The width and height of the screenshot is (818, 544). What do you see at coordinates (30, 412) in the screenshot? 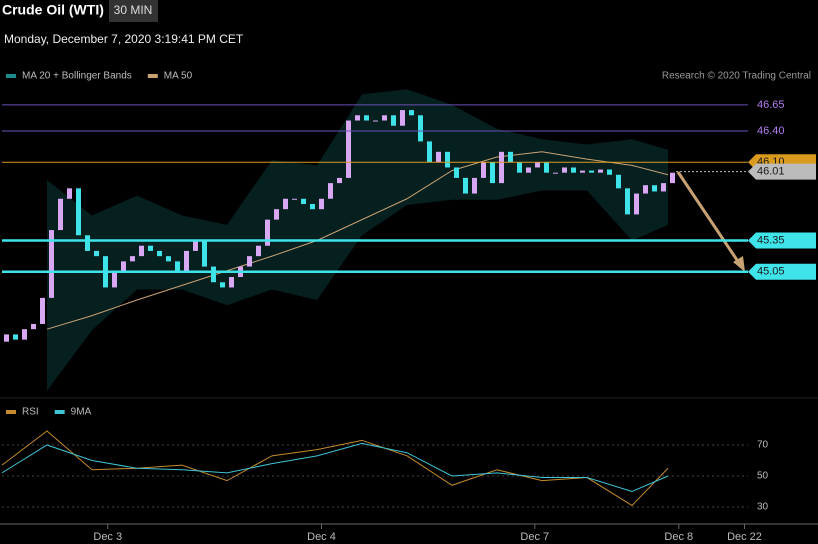
I see `legend-label: RSI` at bounding box center [30, 412].